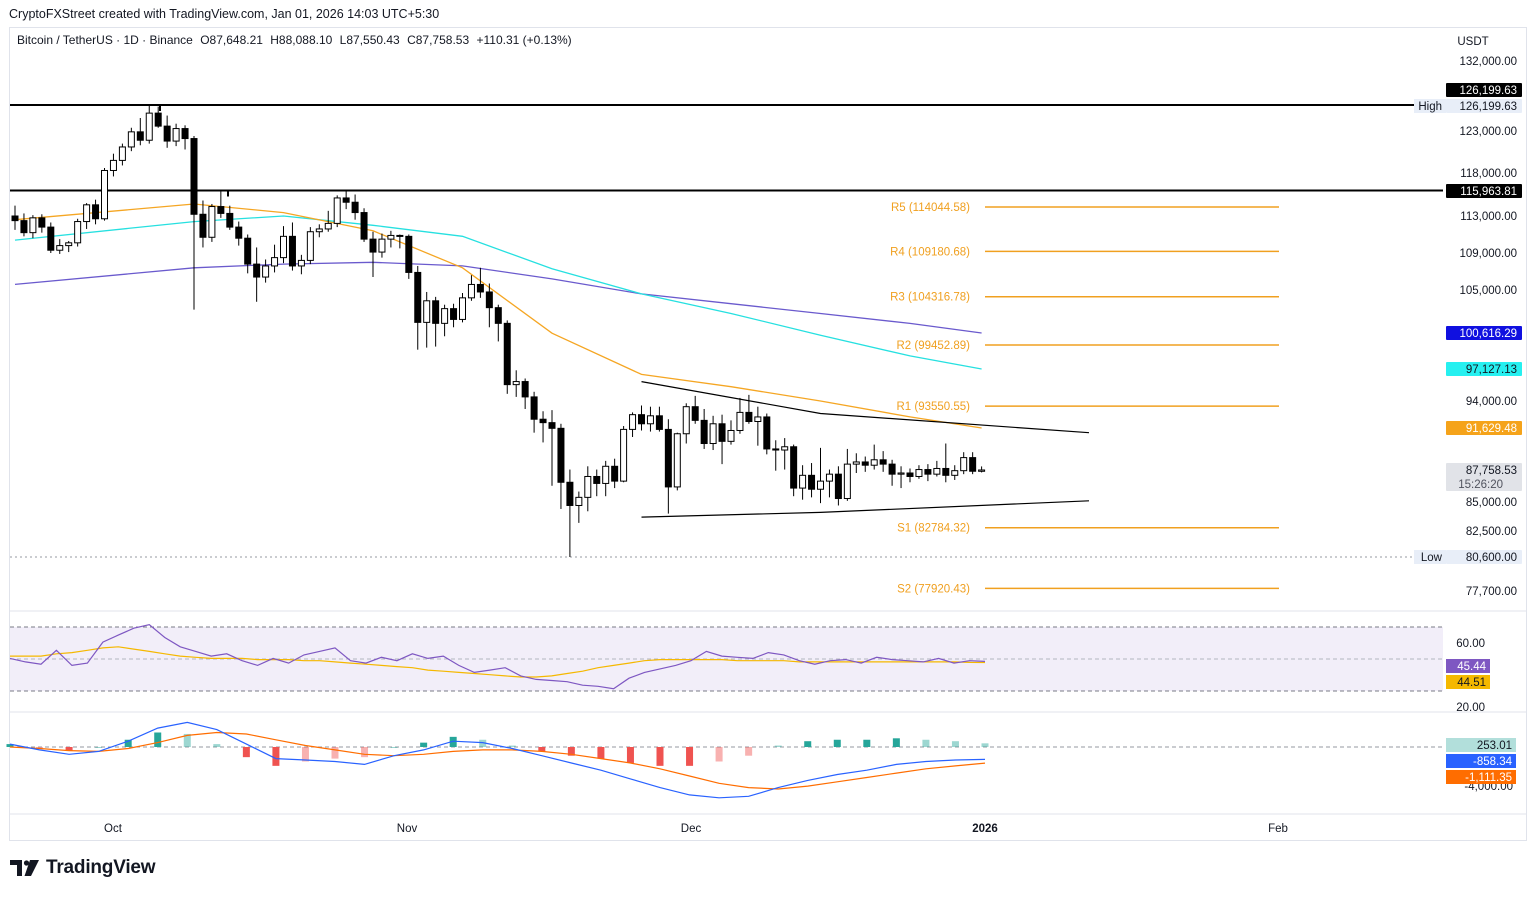  Describe the element at coordinates (407, 829) in the screenshot. I see `time-axis-tick: Nov` at that location.